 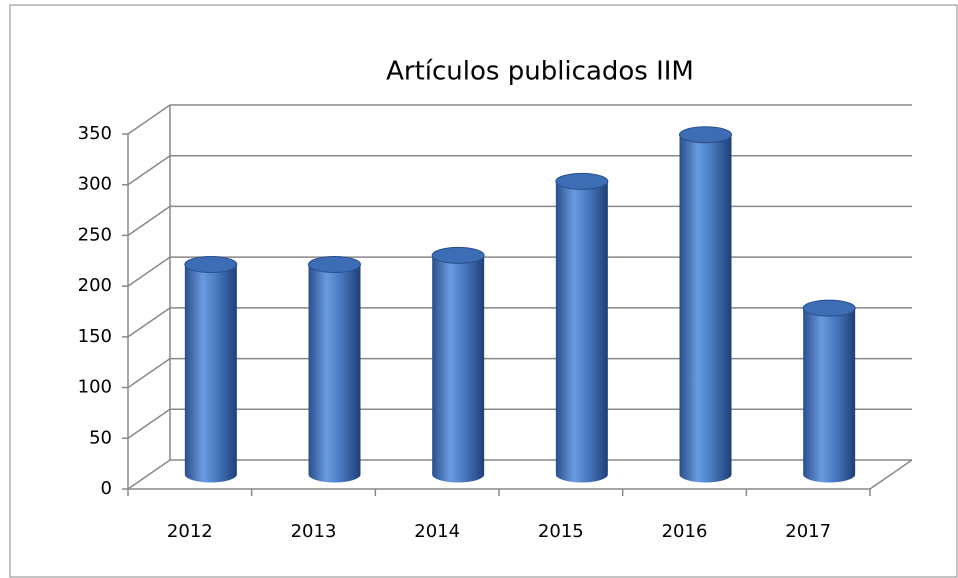 What do you see at coordinates (95, 234) in the screenshot?
I see `y-tick-label: 250` at bounding box center [95, 234].